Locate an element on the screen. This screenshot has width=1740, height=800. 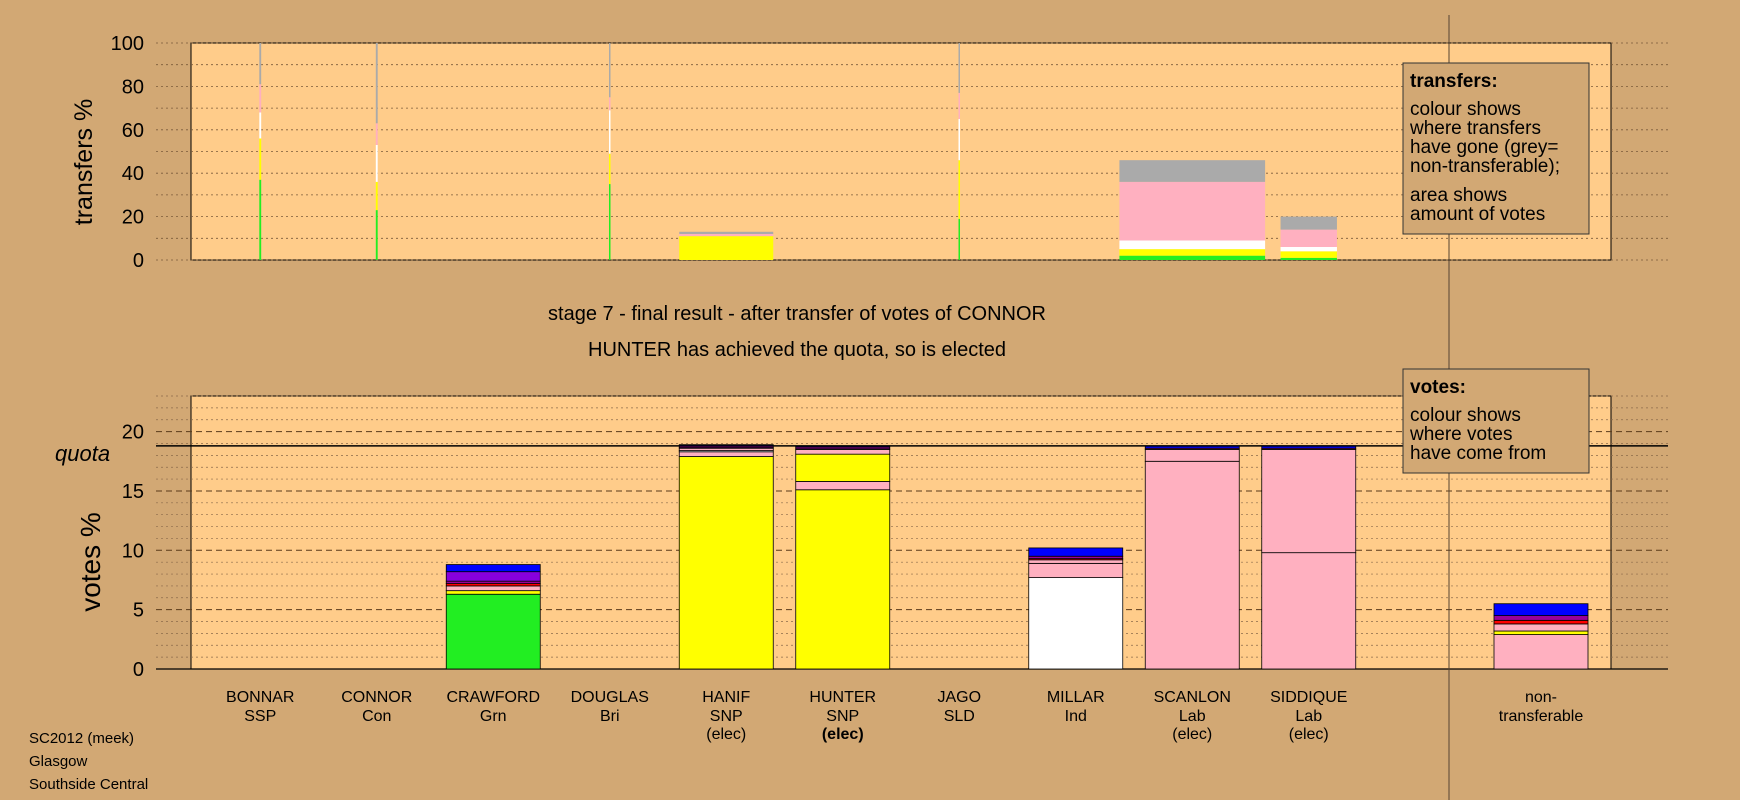
candidate-name-label: CRAWFORD is located at coordinates (493, 697).